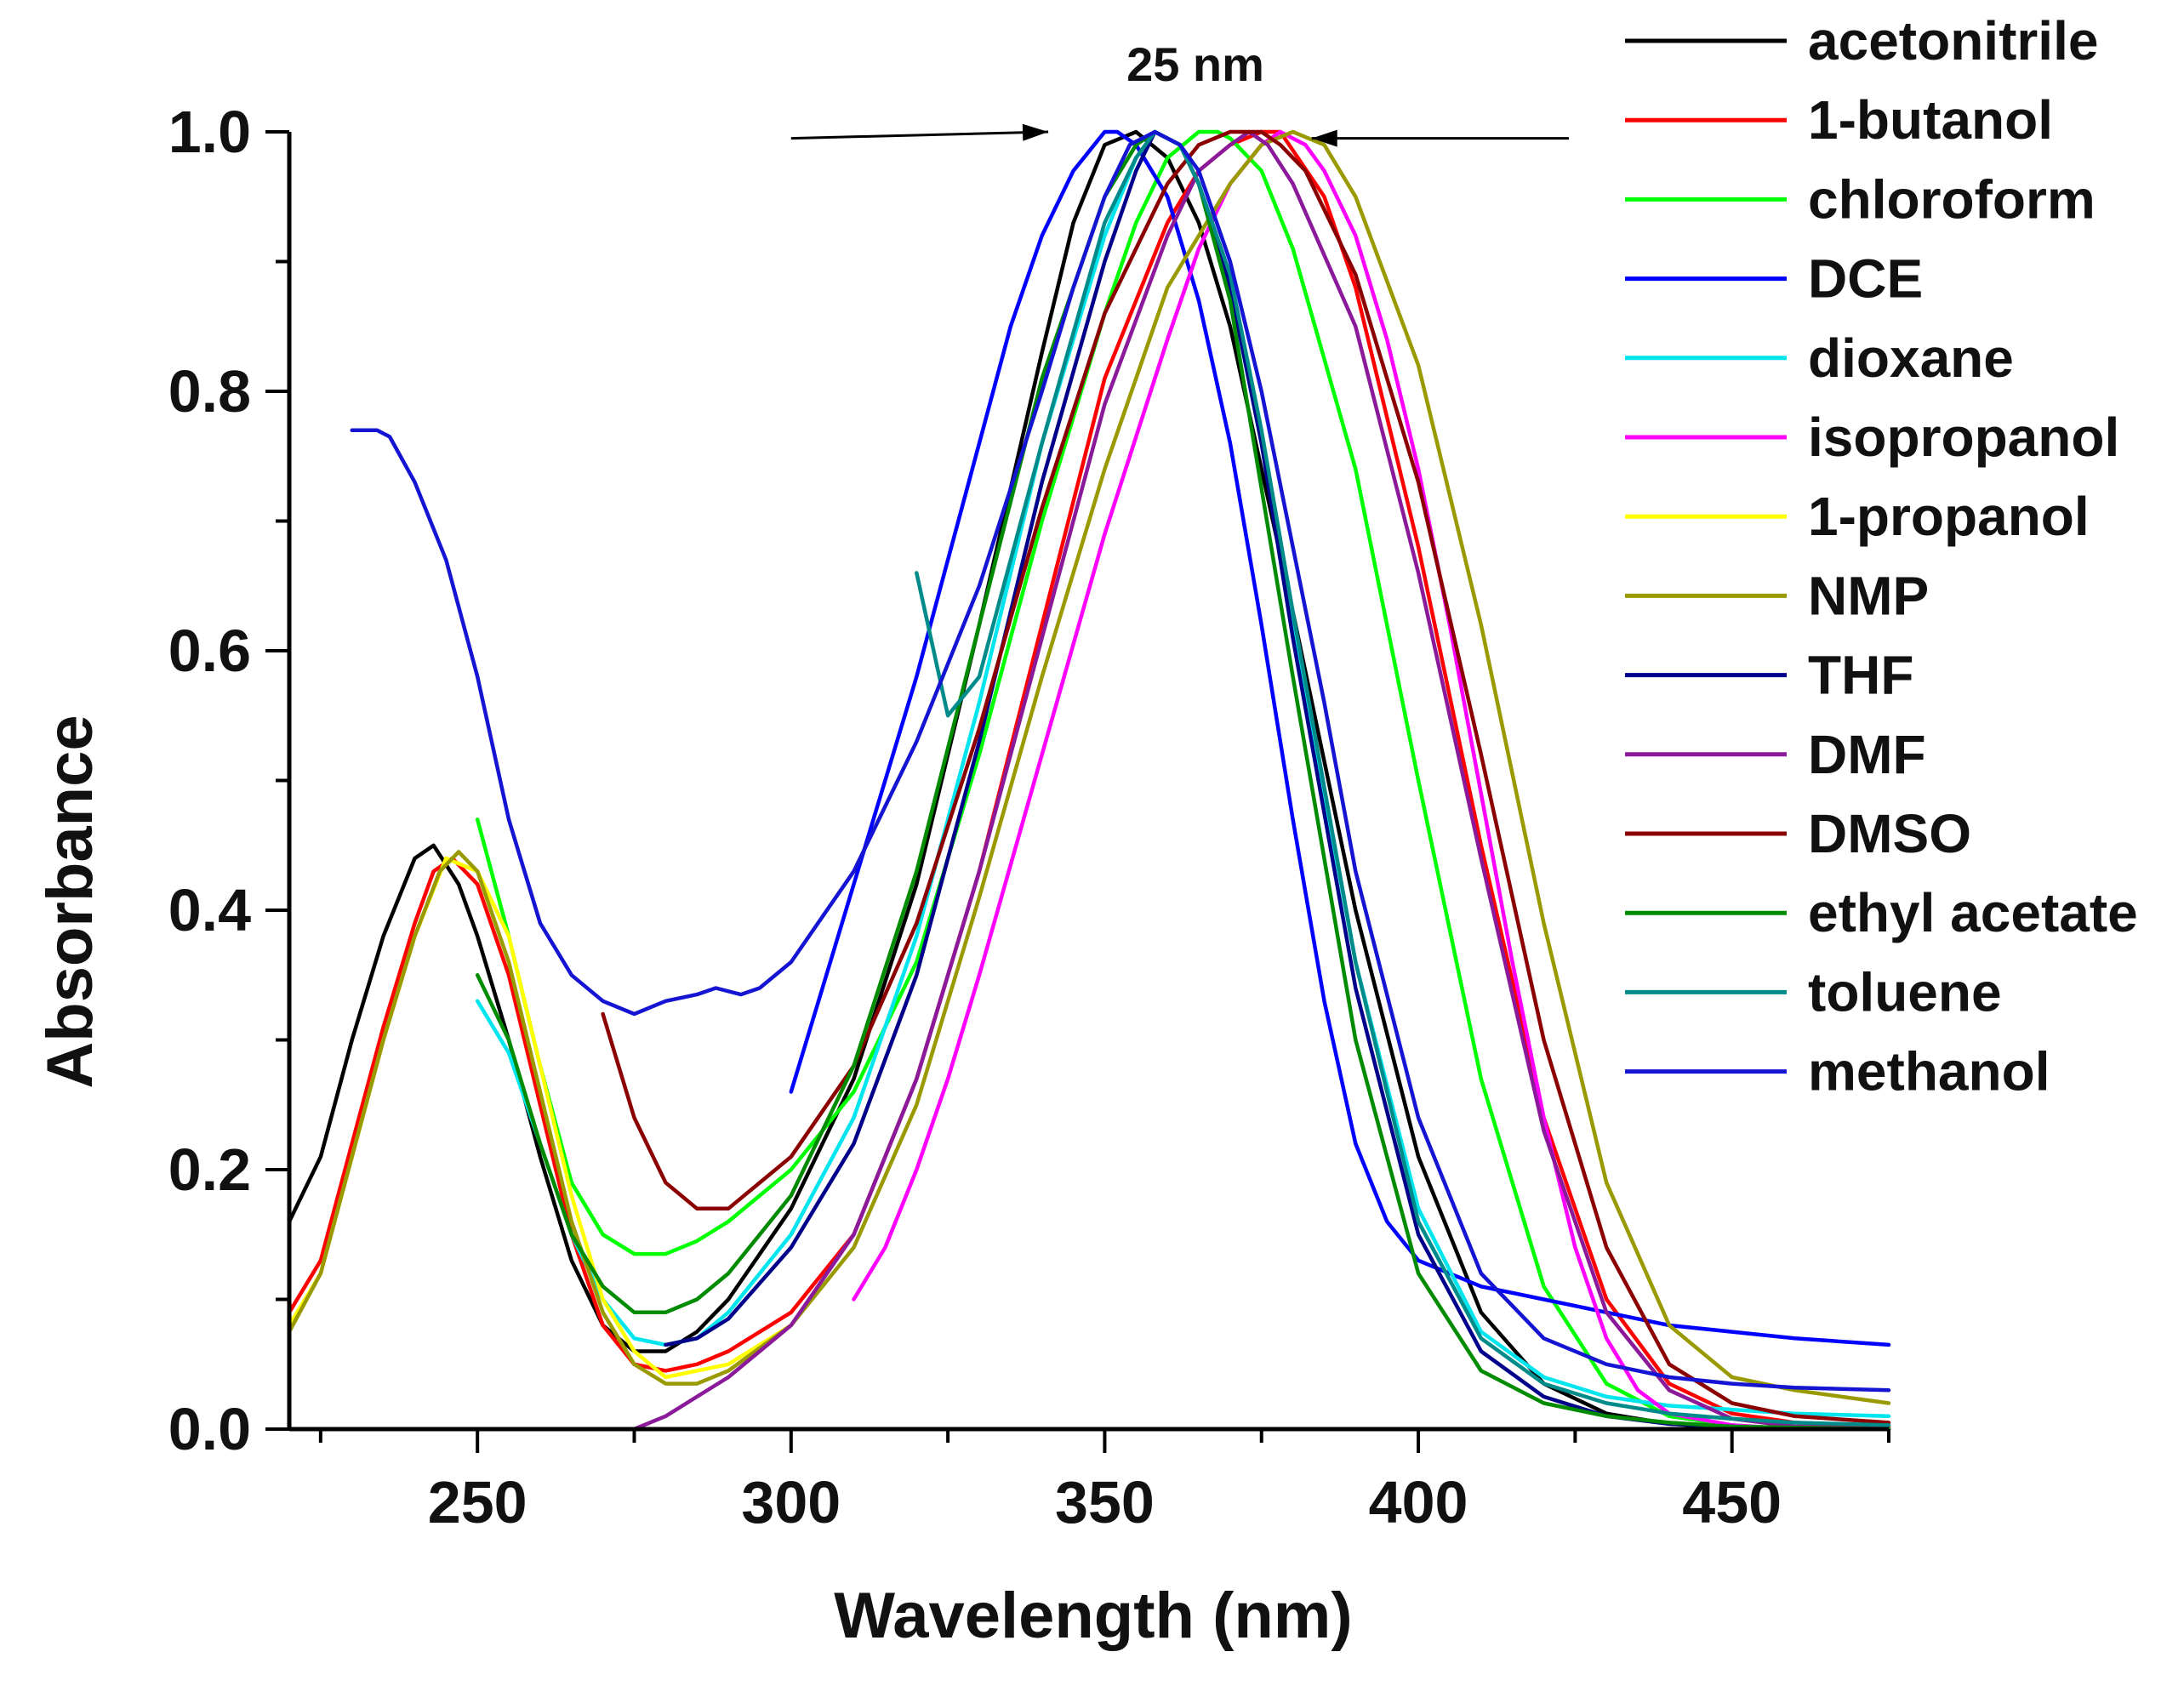 The width and height of the screenshot is (2184, 1686). What do you see at coordinates (70, 902) in the screenshot?
I see `y-axis-title: Absorbance` at bounding box center [70, 902].